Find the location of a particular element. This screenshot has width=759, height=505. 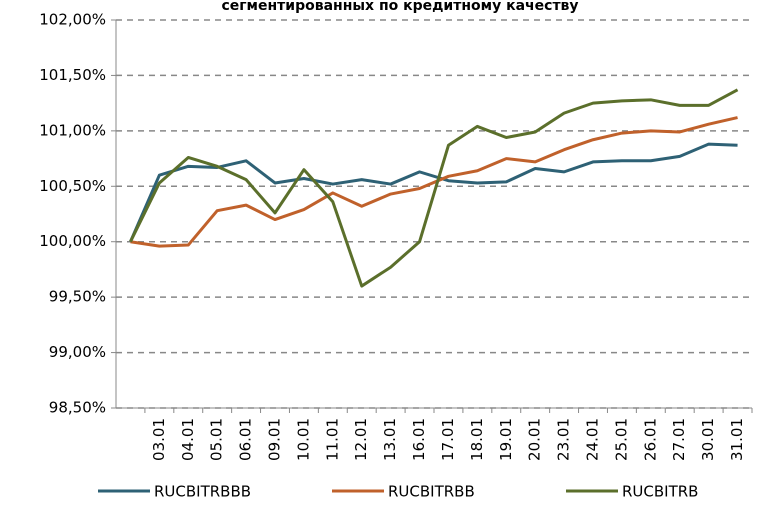

x-tick-label: 27.01 is located at coordinates (679, 439).